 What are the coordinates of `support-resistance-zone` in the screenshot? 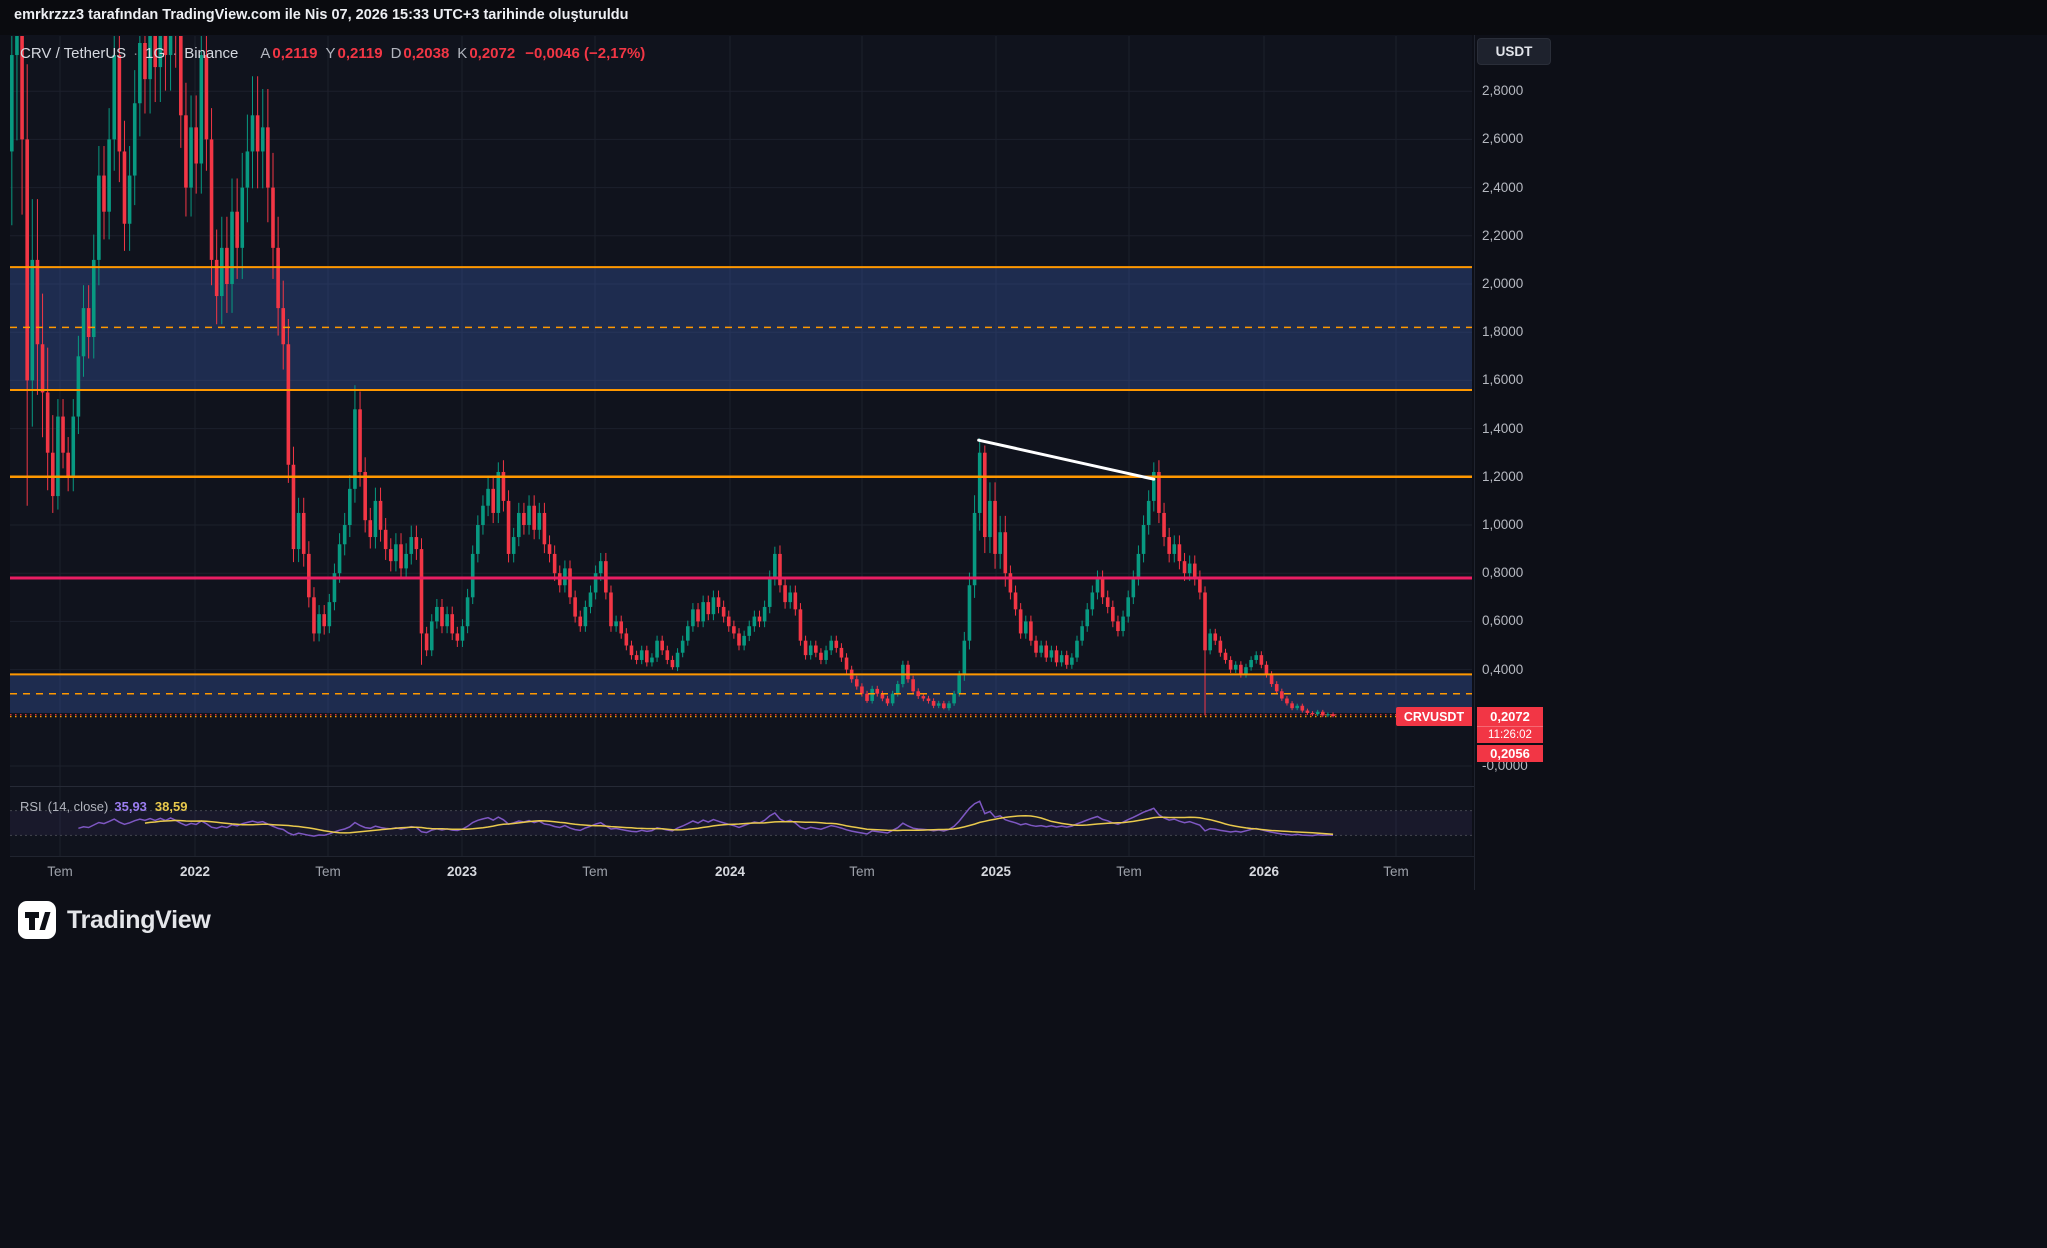 It's located at (741, 329).